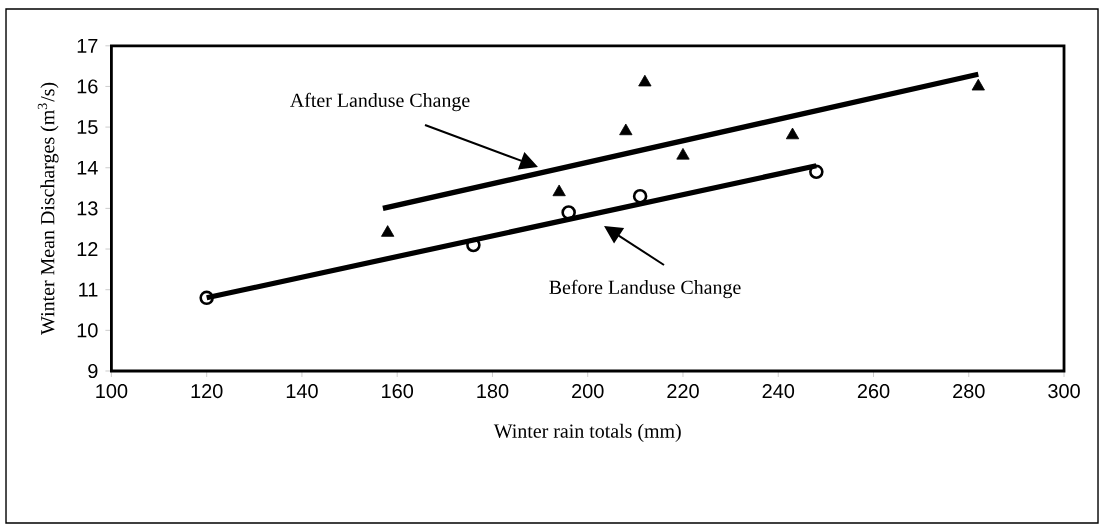 The width and height of the screenshot is (1104, 528). What do you see at coordinates (87, 208) in the screenshot?
I see `y-tick-label: 13` at bounding box center [87, 208].